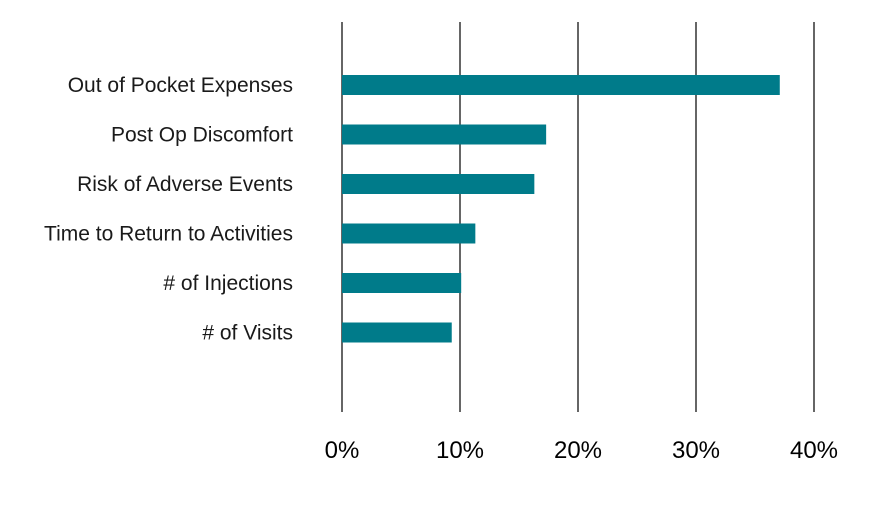 This screenshot has height=510, width=894. Describe the element at coordinates (578, 450) in the screenshot. I see `x-tick-label-2: 20%` at that location.